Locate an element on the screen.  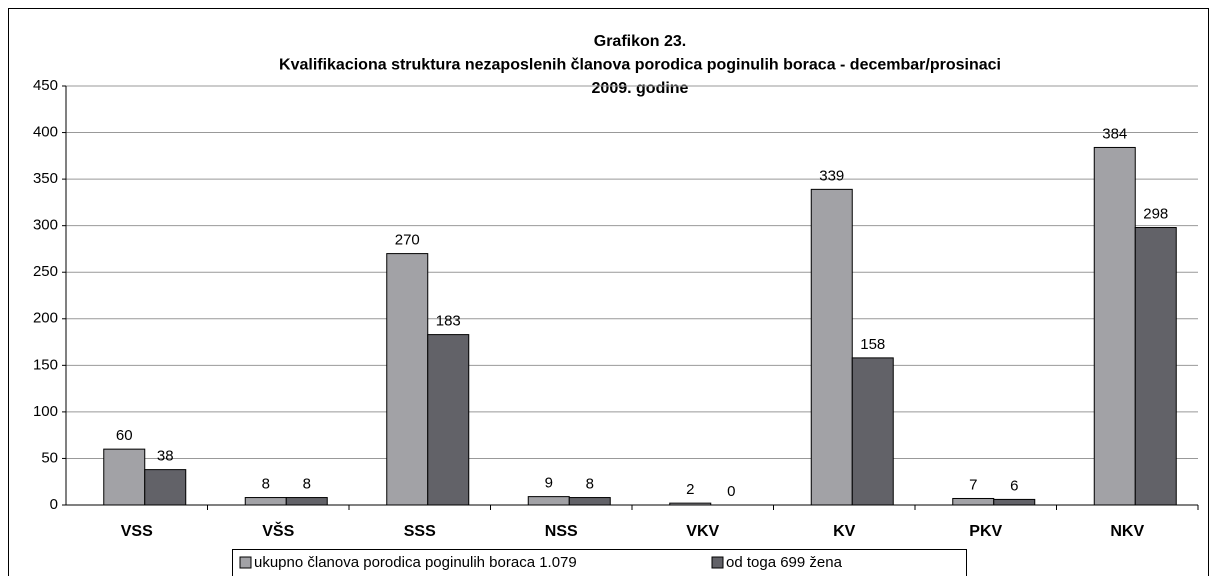
data-label: 38 is located at coordinates (165, 456).